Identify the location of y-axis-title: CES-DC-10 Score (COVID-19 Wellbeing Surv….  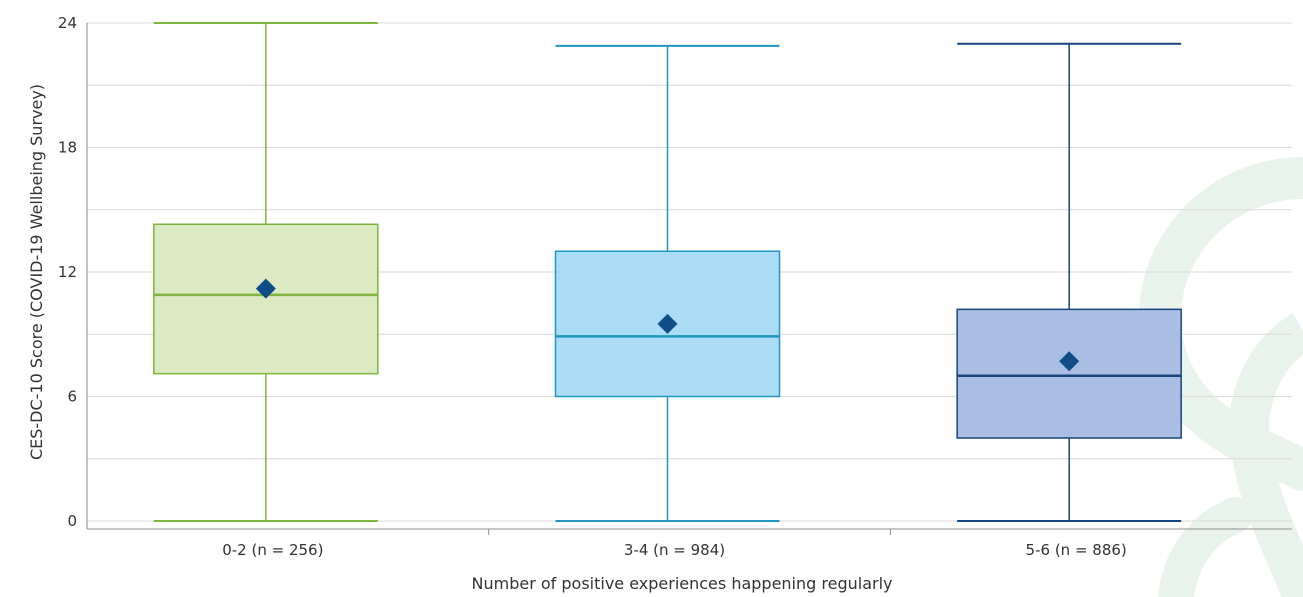
(36, 272).